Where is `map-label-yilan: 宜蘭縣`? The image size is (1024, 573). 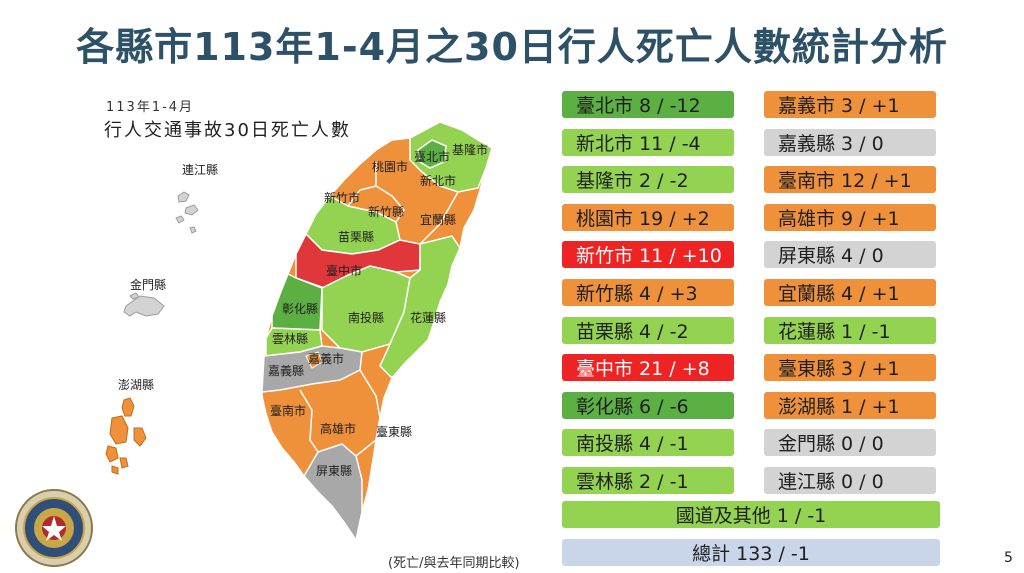
map-label-yilan: 宜蘭縣 is located at coordinates (438, 220).